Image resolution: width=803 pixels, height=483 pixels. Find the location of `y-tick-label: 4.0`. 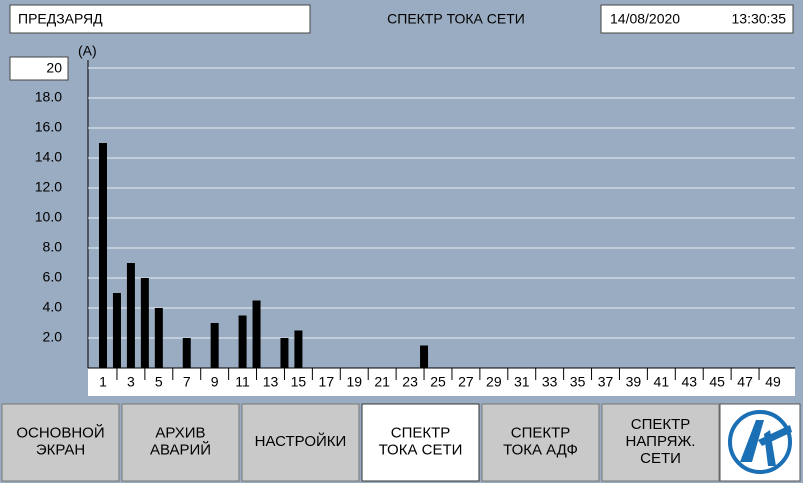

y-tick-label: 4.0 is located at coordinates (53, 307).